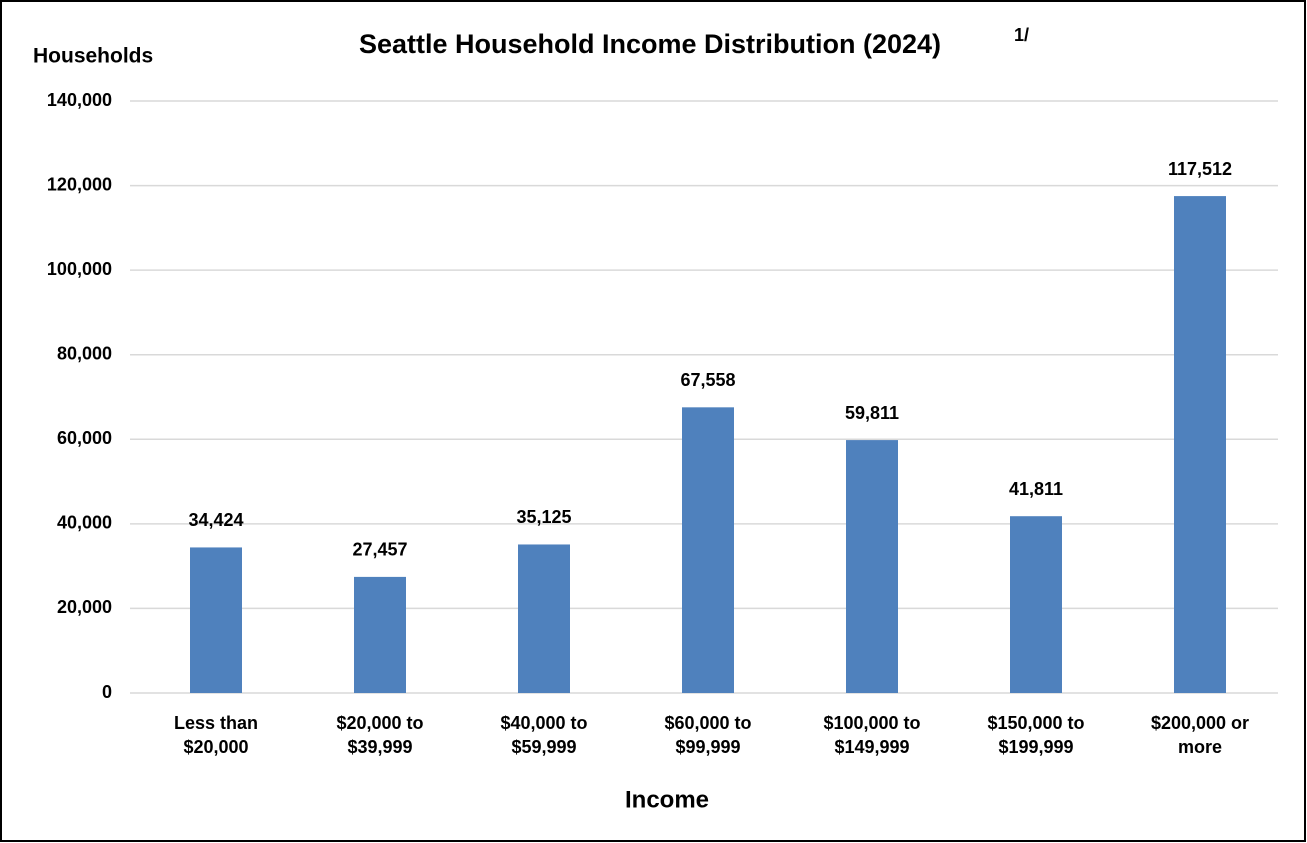 Image resolution: width=1307 pixels, height=843 pixels. What do you see at coordinates (84, 438) in the screenshot?
I see `y-tick-label: 60,000` at bounding box center [84, 438].